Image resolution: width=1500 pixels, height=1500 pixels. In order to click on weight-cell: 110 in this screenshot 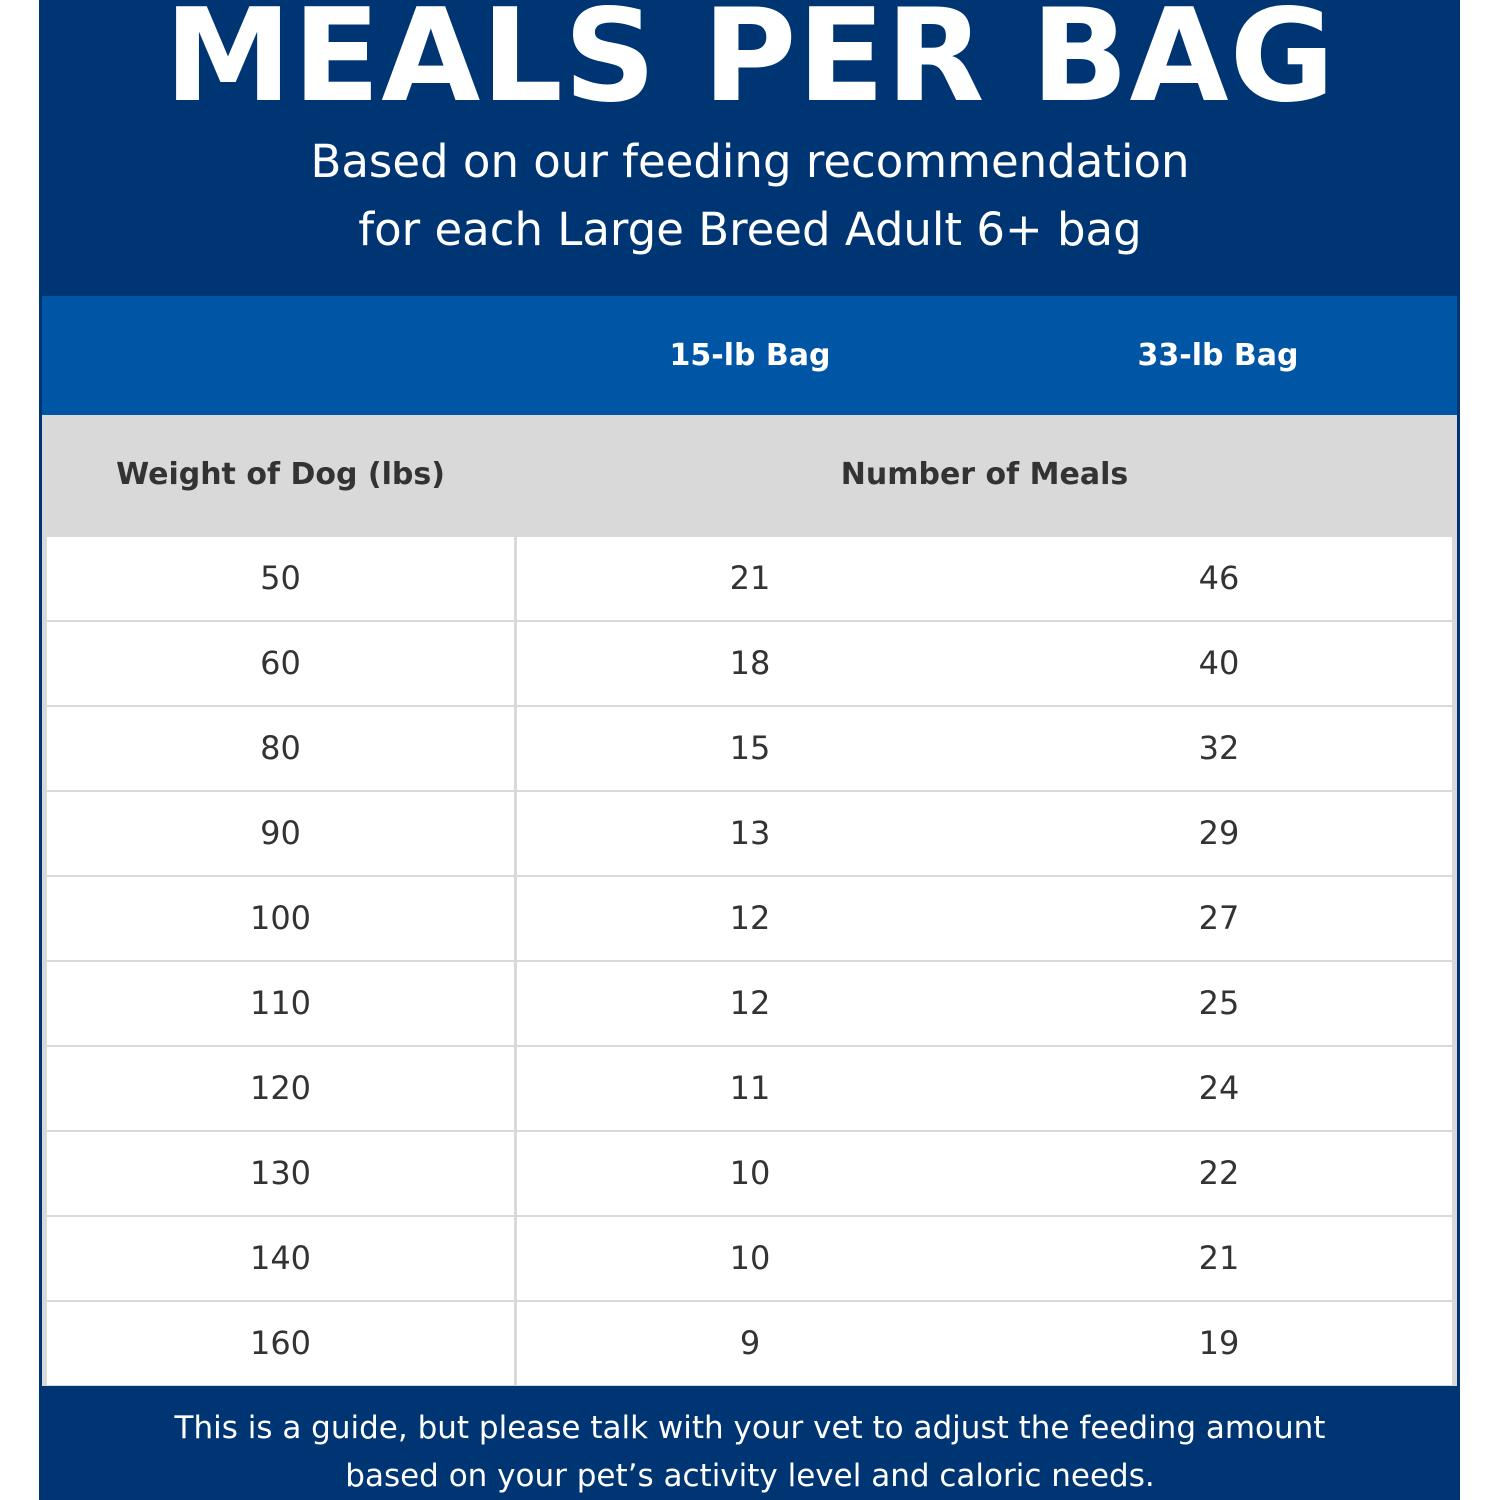, I will do `click(280, 1003)`.